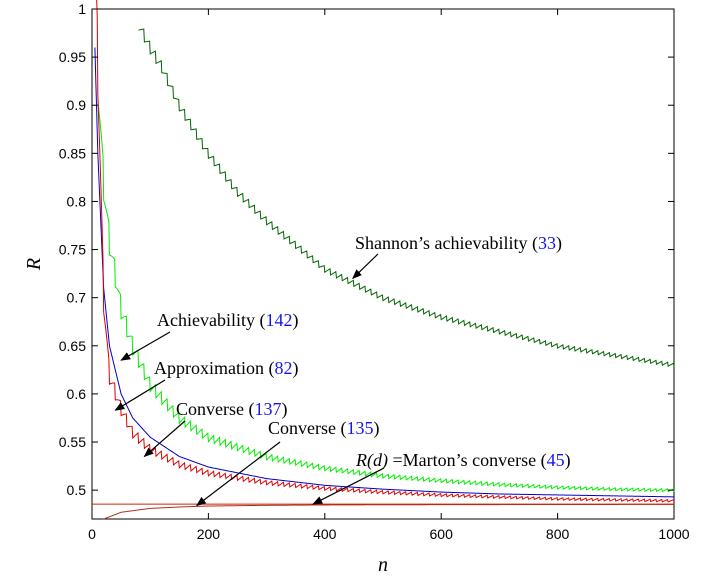  I want to click on y-tick-label: 0.8, so click(77, 201).